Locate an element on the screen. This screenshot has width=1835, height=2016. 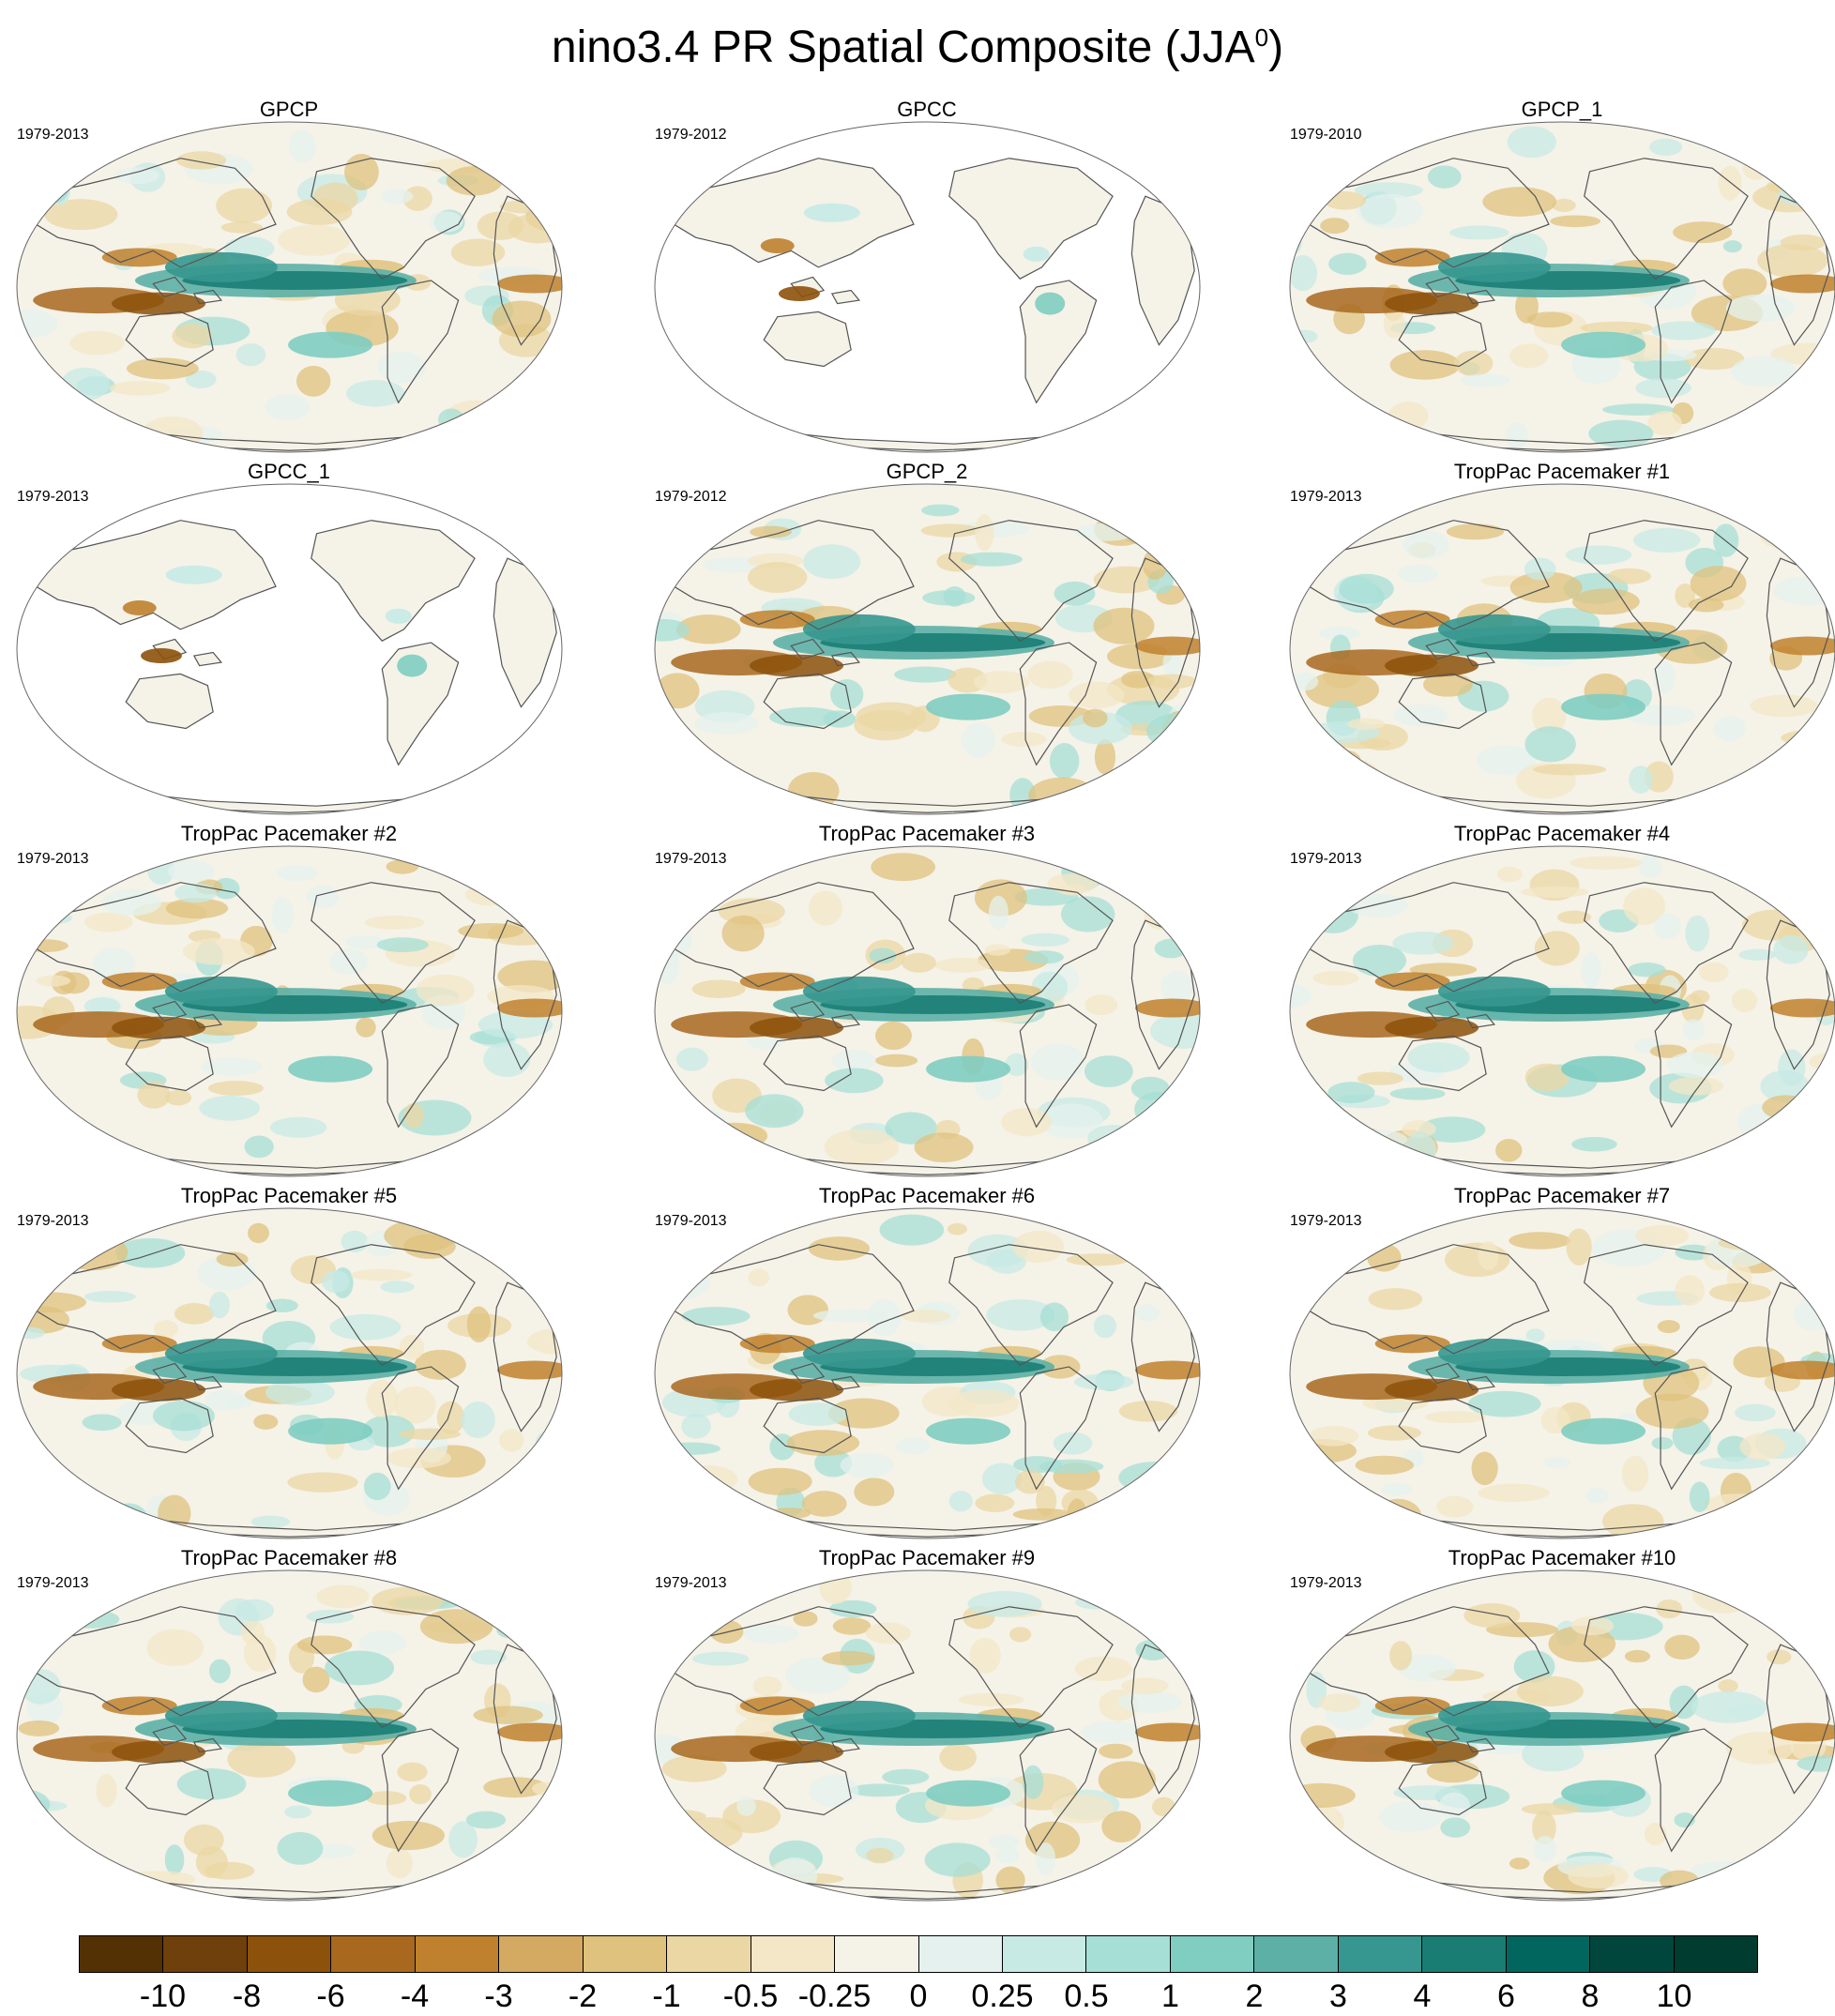
map-panel: TropPac Pacemaker #10 1979-2013 is located at coordinates (1558, 1726).